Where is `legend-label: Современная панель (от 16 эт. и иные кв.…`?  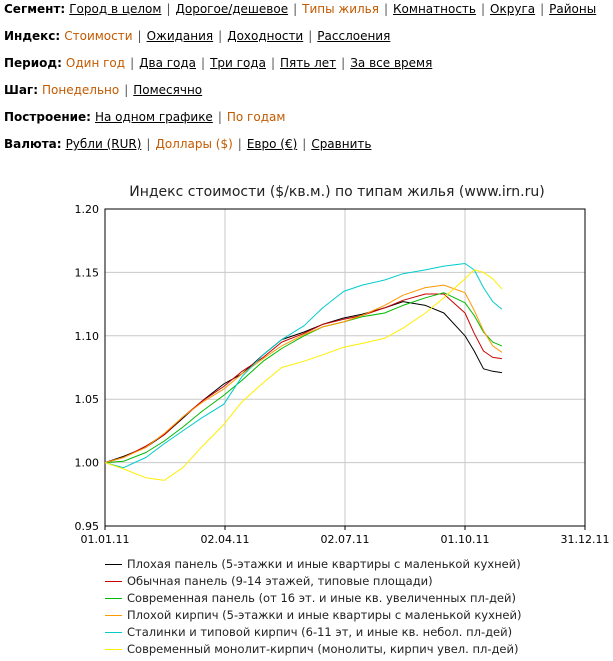 legend-label: Современная панель (от 16 эт. и иные кв.… is located at coordinates (321, 598).